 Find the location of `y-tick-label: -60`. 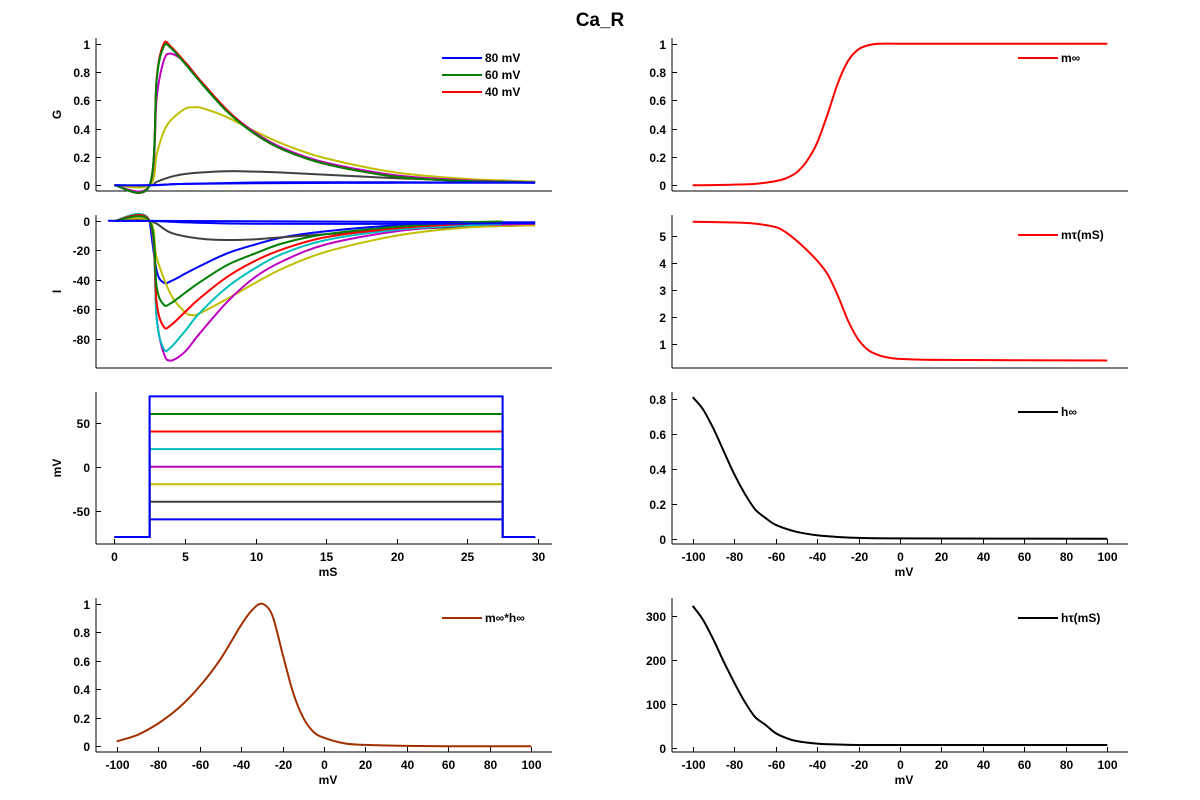

y-tick-label: -60 is located at coordinates (82, 310).